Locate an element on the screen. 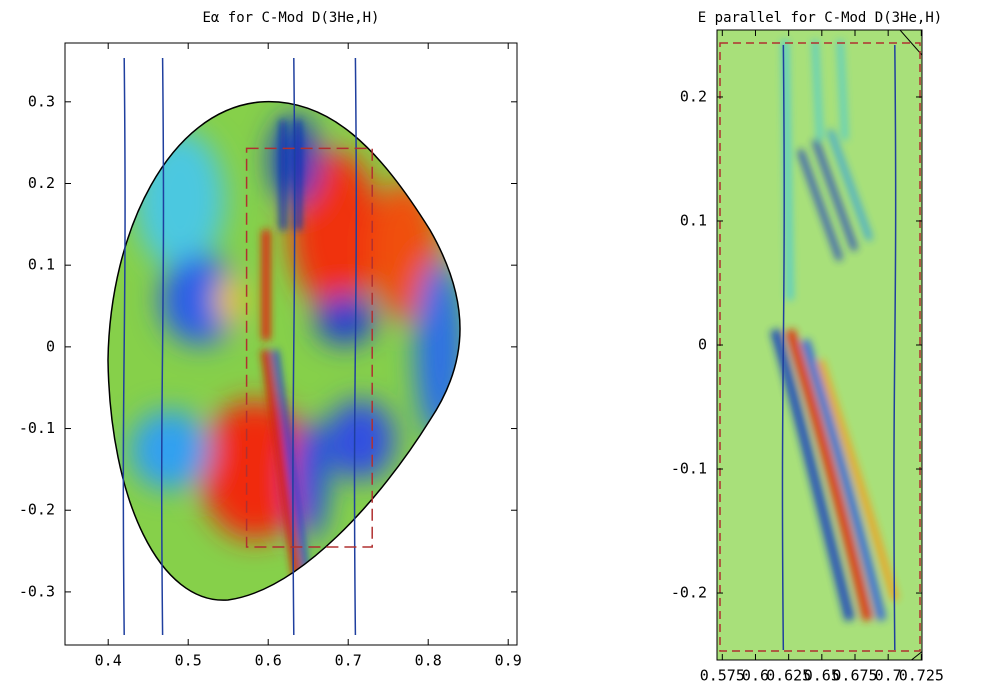 This screenshot has width=987, height=685. x-tick-label: 0.9 is located at coordinates (508, 661).